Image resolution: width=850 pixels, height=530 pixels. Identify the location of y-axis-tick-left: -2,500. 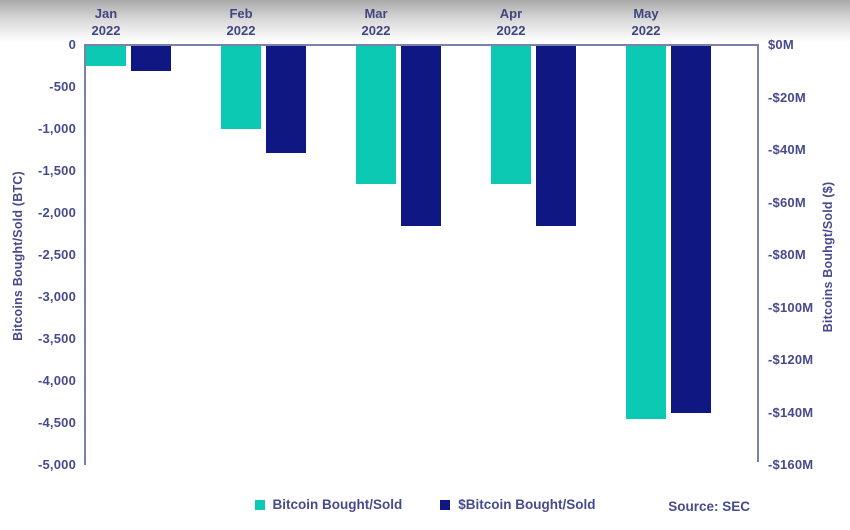
(56, 254).